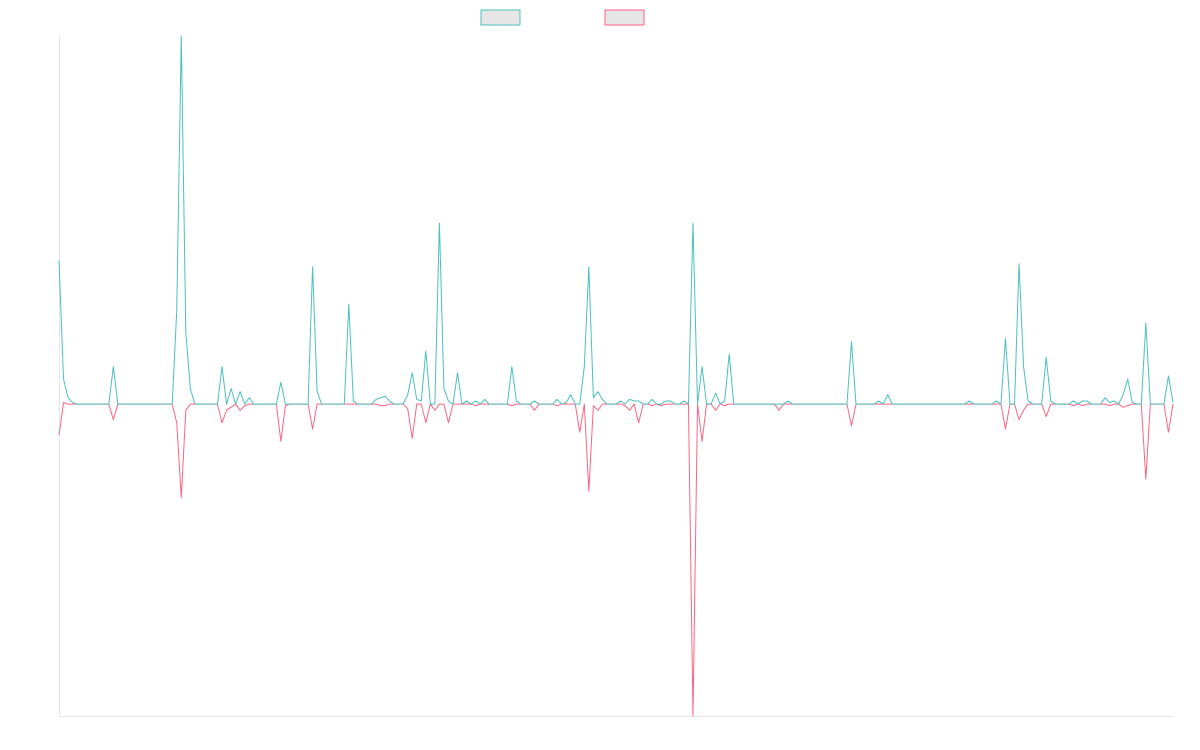 The image size is (1200, 750). What do you see at coordinates (562, 17) in the screenshot?
I see `legend` at bounding box center [562, 17].